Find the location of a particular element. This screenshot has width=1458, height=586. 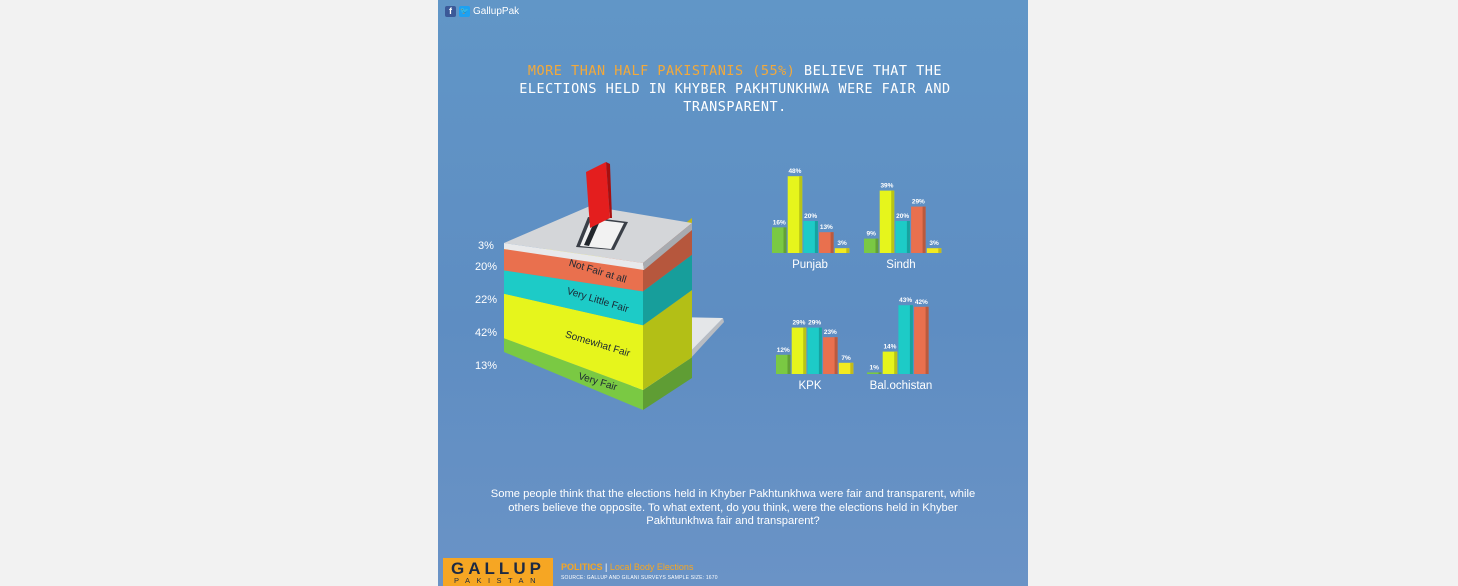

footer-category: POLITICS | Local Body Elections is located at coordinates (627, 567).